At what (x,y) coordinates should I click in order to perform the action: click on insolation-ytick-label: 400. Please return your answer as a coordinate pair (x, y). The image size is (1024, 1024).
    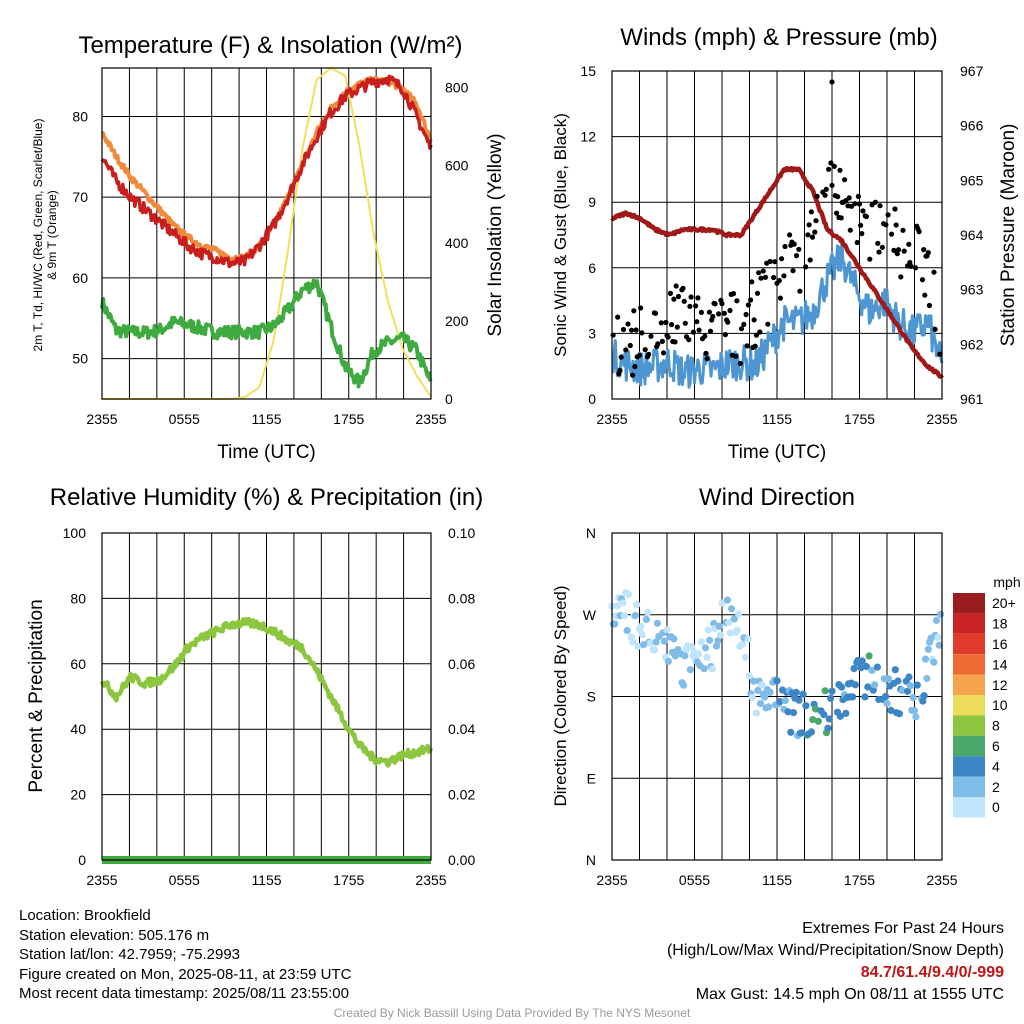
    Looking at the image, I should click on (457, 243).